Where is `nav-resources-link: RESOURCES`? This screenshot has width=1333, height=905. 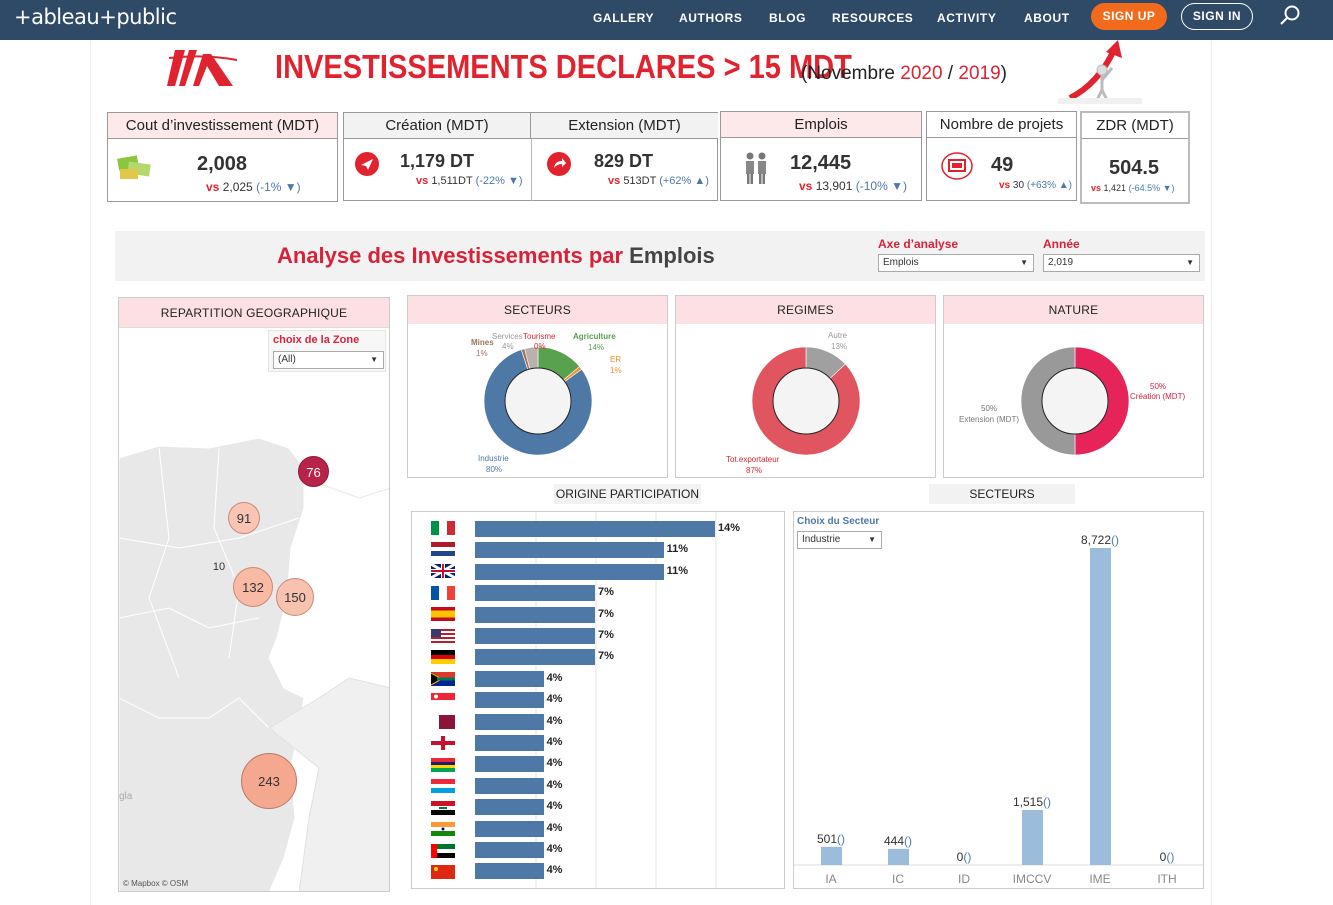
nav-resources-link: RESOURCES is located at coordinates (873, 18).